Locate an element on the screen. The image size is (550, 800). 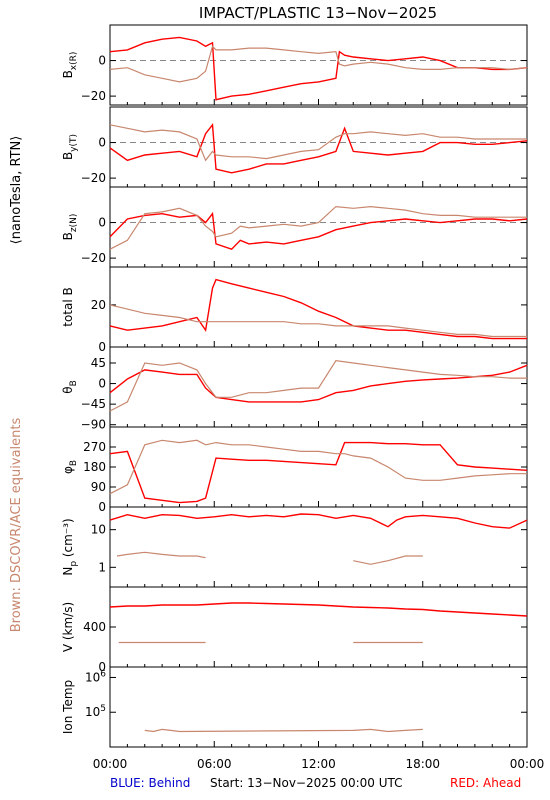
ytick-label-5-0: 270 is located at coordinates (94, 447).